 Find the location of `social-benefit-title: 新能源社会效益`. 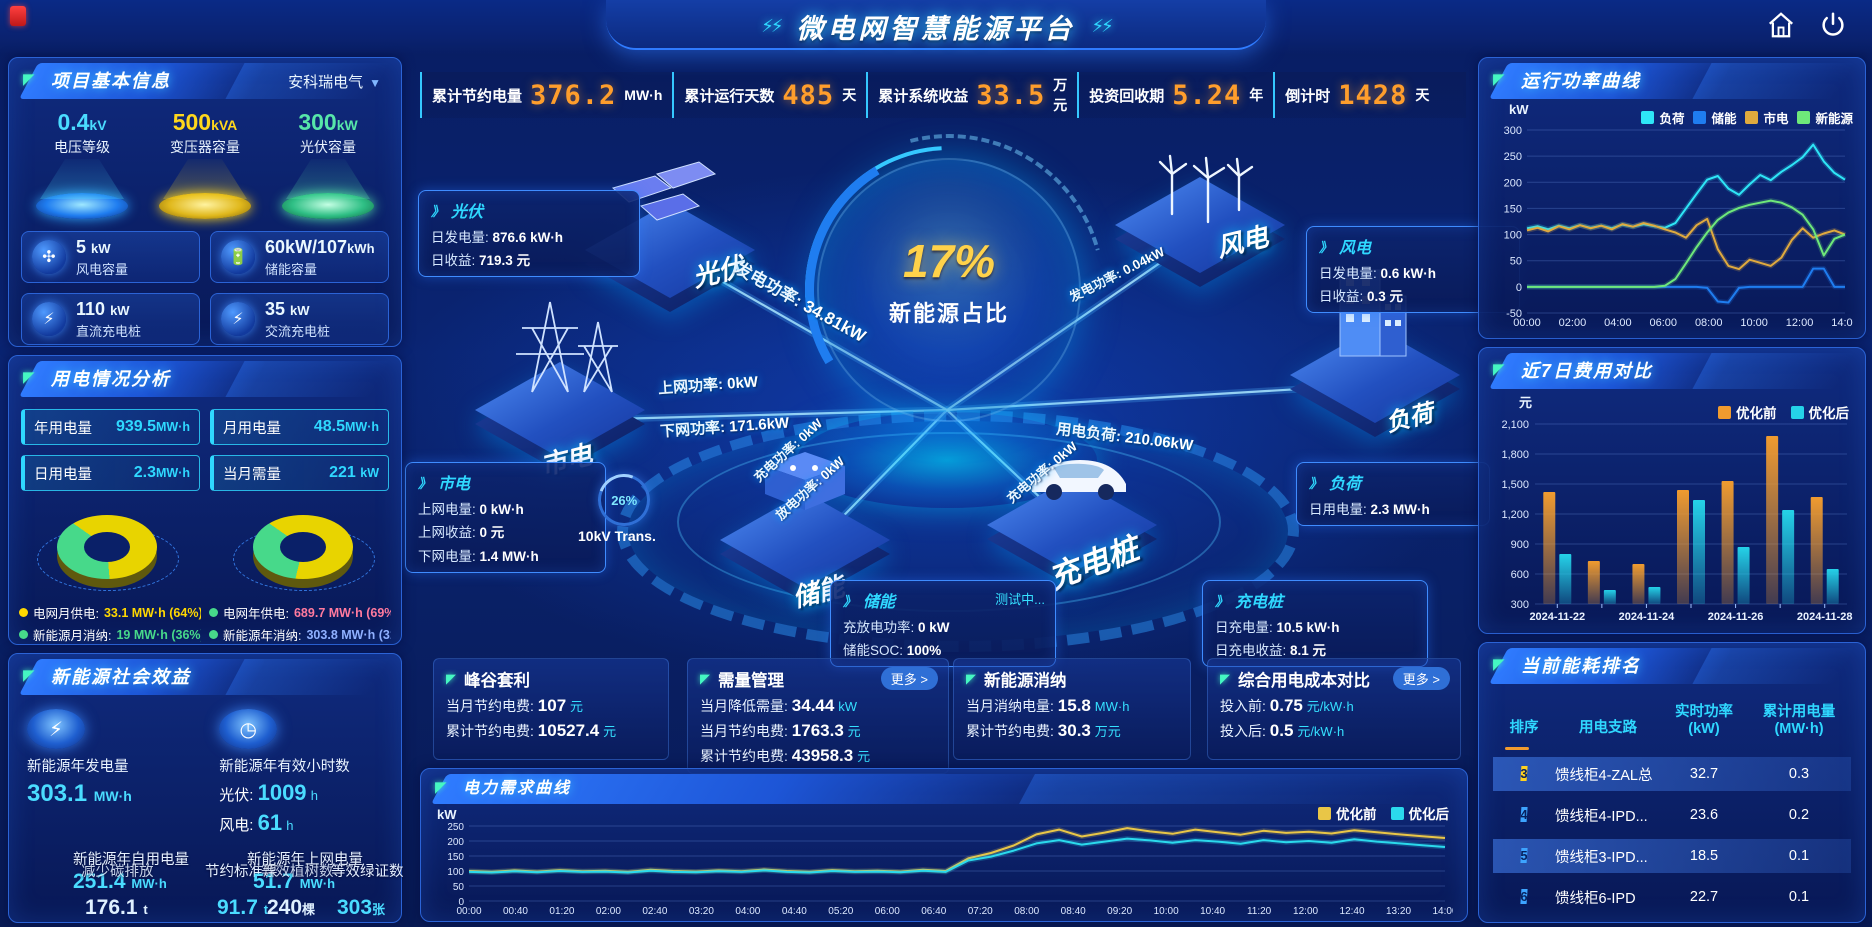

social-benefit-title: 新能源社会效益 is located at coordinates (121, 677).